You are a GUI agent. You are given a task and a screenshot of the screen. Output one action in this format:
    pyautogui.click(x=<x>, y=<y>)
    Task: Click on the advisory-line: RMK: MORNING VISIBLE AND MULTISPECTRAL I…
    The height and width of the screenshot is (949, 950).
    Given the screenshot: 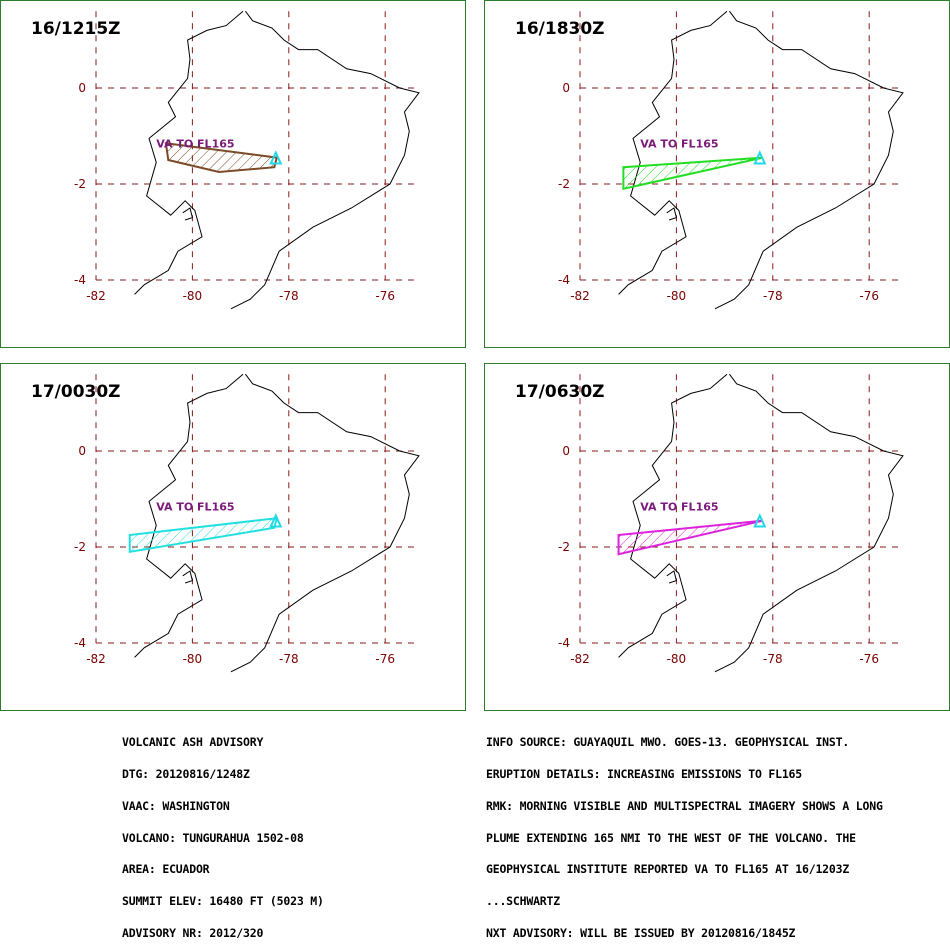 What is the action you would take?
    pyautogui.click(x=684, y=805)
    